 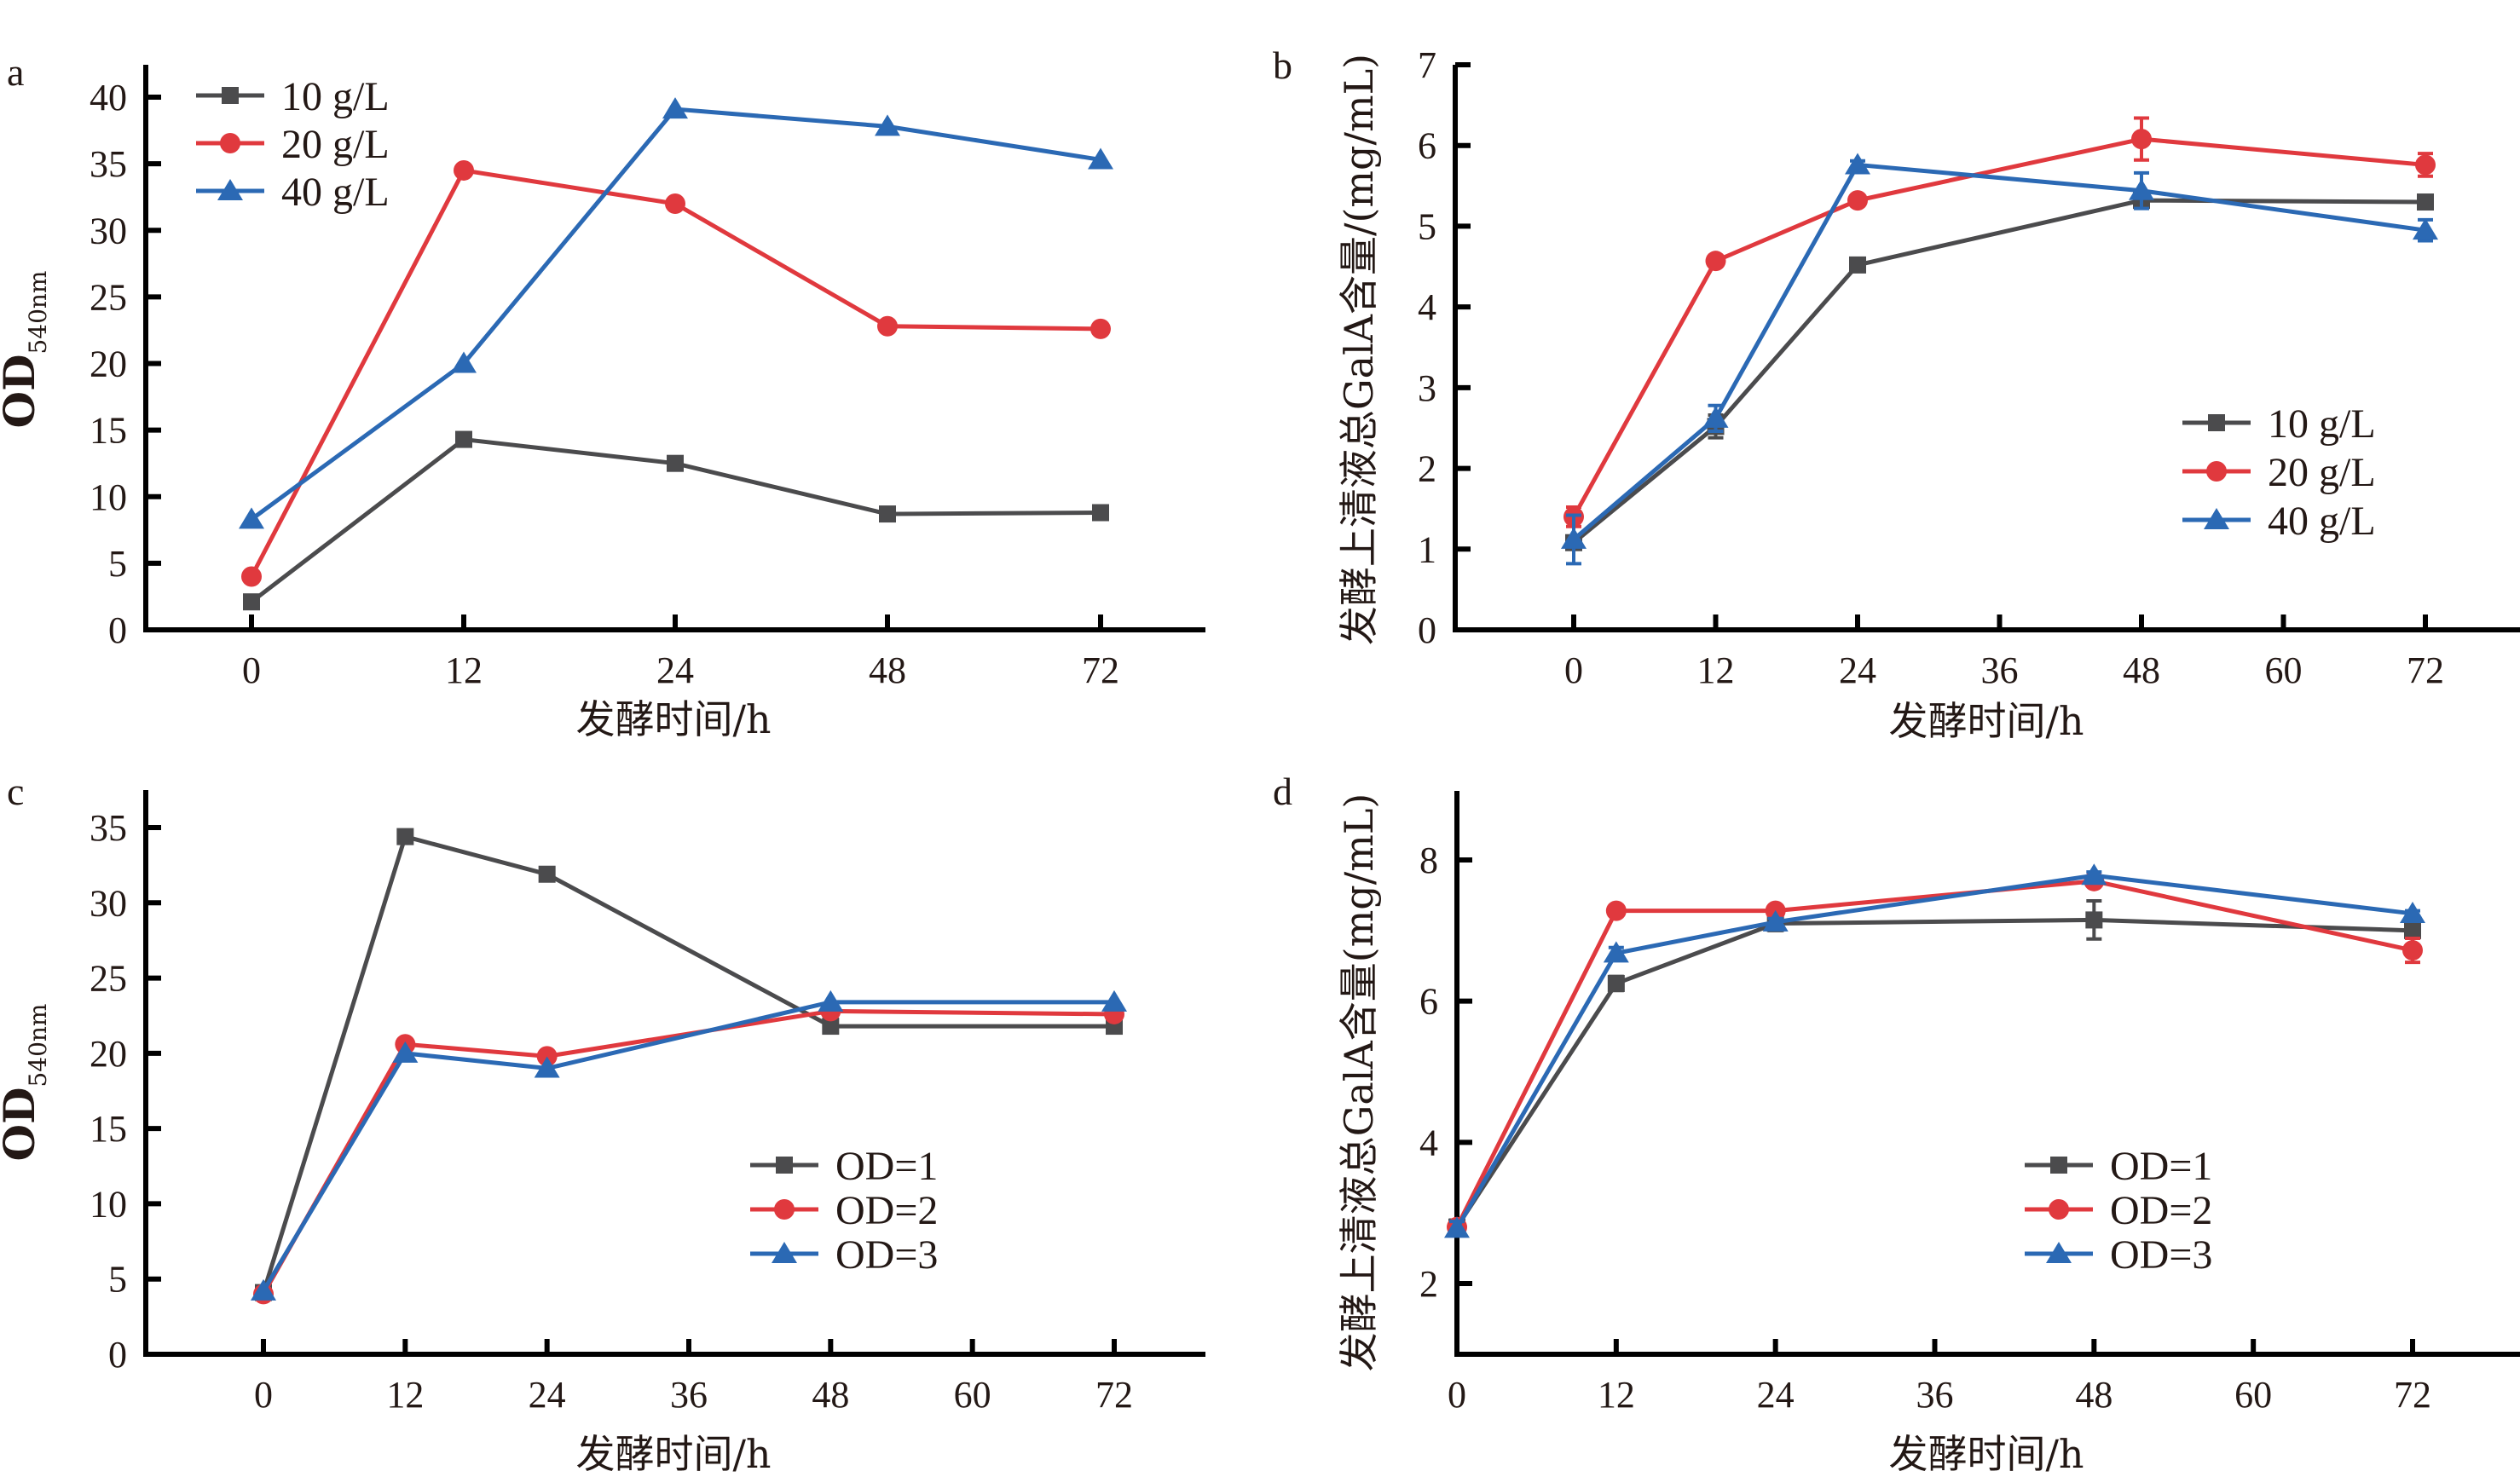 I want to click on y-tick-label: 1, so click(x=1427, y=549).